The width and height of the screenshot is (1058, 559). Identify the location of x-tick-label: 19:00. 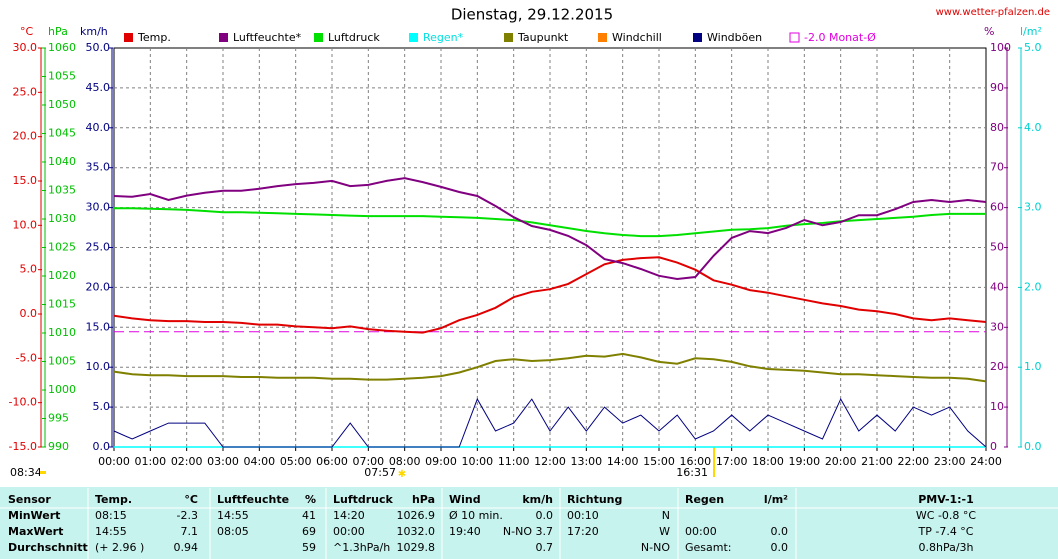
(804, 461).